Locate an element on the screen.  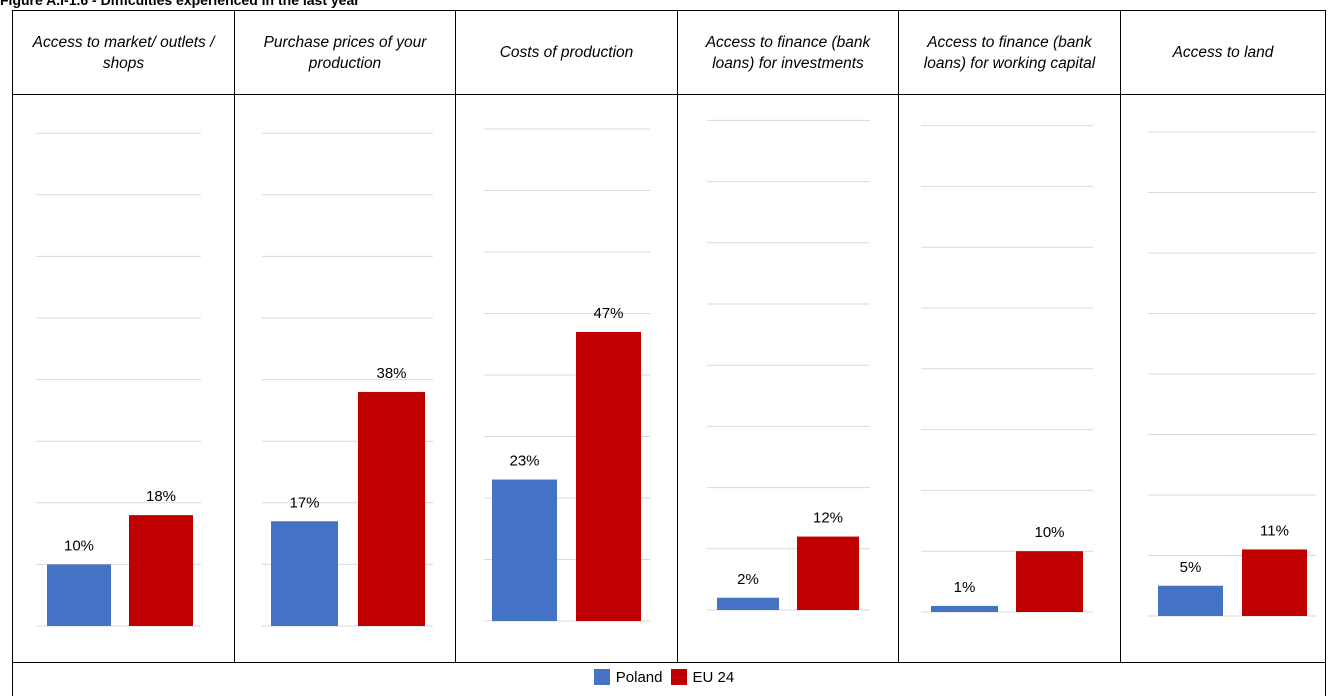
data-label-eu24: 12% is located at coordinates (828, 518).